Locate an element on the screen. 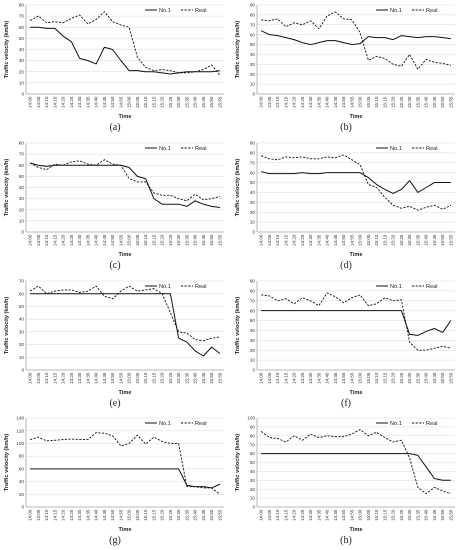  x-tick-label: 14:50 is located at coordinates (343, 378).